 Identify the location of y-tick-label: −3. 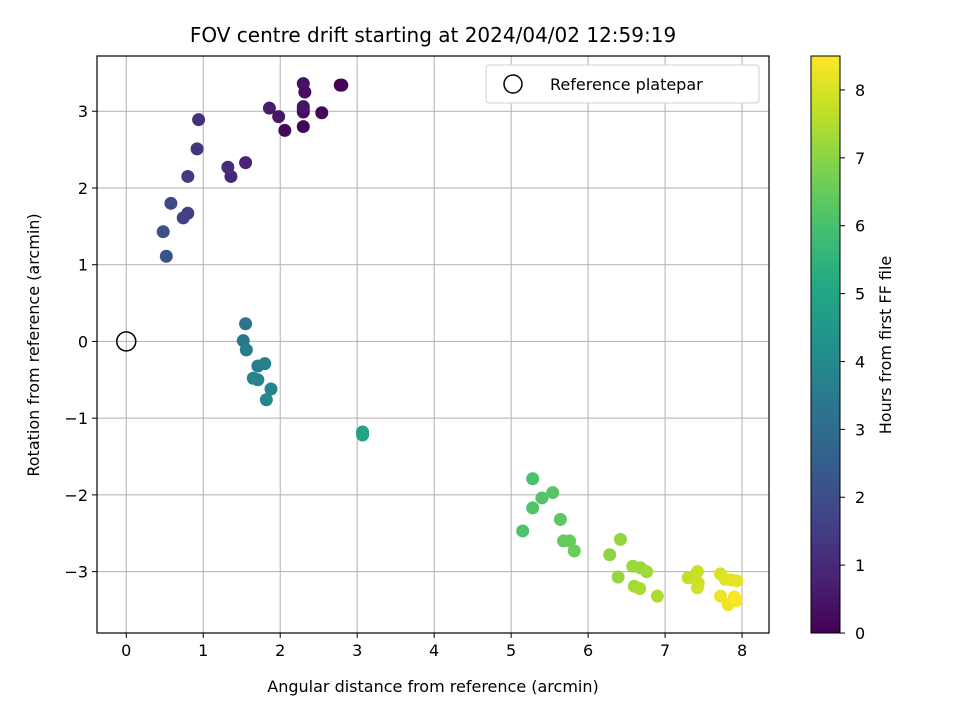
(76, 572).